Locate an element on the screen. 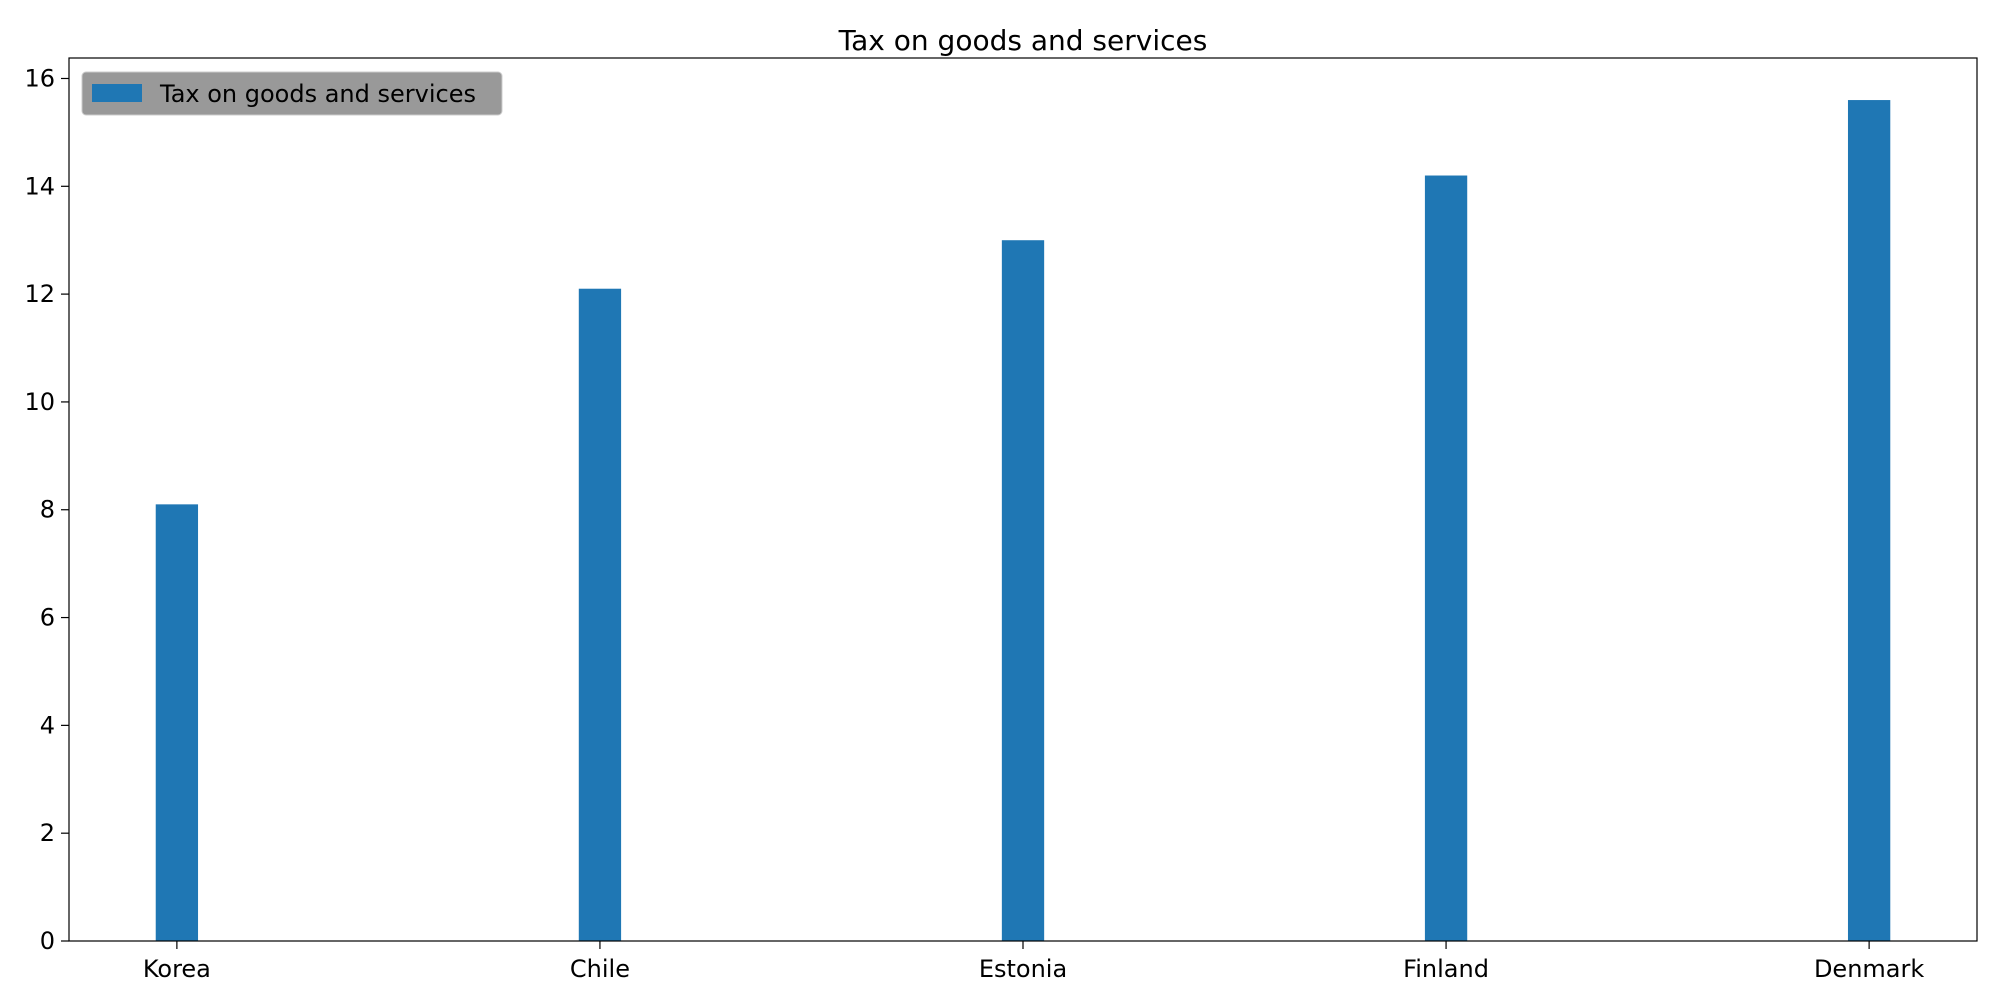 This screenshot has height=1004, width=2000. x-tick-label: Estonia is located at coordinates (1023, 969).